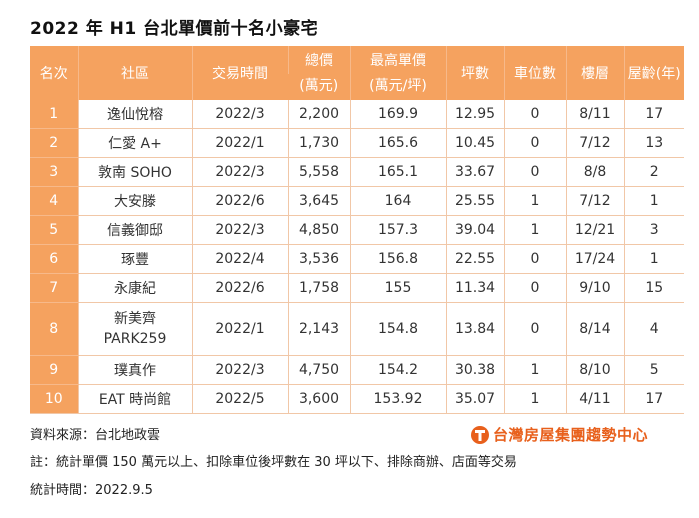 The width and height of the screenshot is (699, 518). I want to click on table-row: 6 琢豐 2022/4 3,536 156.8 22.55 0 17/24 1, so click(357, 259).